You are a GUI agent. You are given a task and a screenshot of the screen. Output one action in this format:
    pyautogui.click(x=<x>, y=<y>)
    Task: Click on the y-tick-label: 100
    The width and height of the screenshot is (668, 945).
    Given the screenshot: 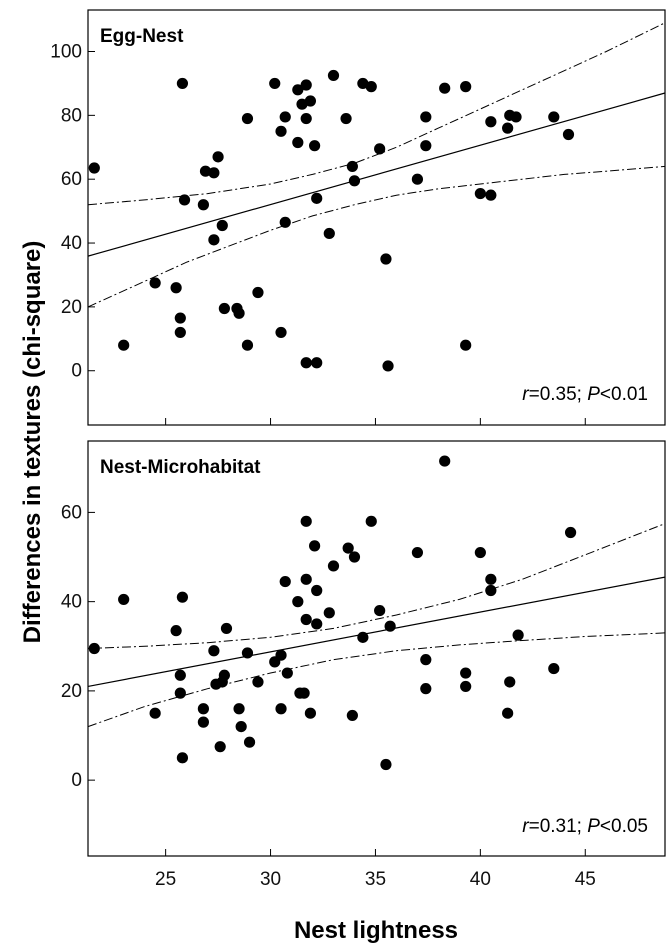 What is the action you would take?
    pyautogui.click(x=66, y=52)
    